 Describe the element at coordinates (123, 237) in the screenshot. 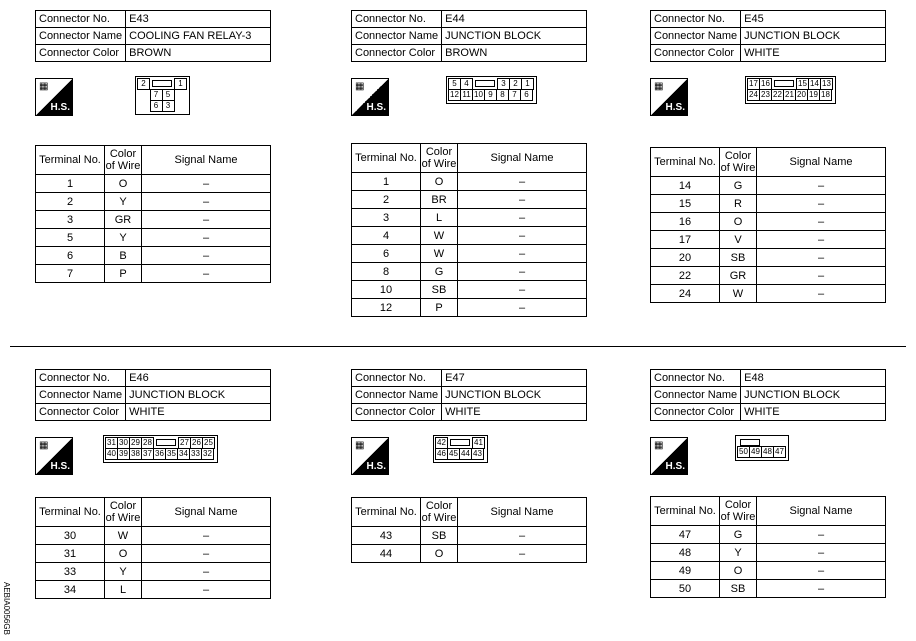

I see `wire-color: Y` at that location.